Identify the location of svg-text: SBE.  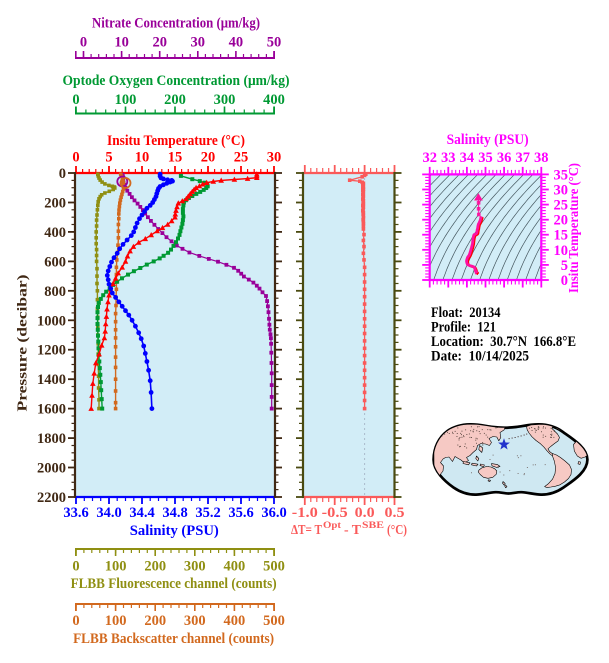
(373, 526).